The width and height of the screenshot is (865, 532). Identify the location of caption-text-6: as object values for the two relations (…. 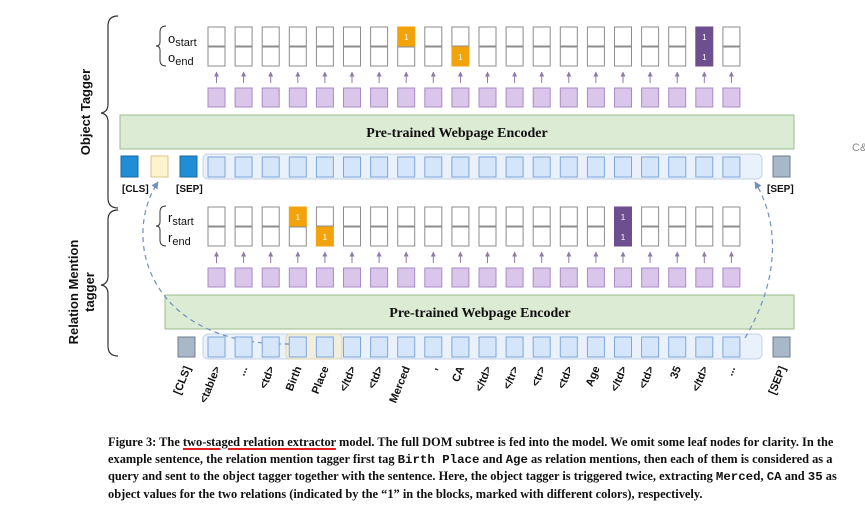
(472, 485).